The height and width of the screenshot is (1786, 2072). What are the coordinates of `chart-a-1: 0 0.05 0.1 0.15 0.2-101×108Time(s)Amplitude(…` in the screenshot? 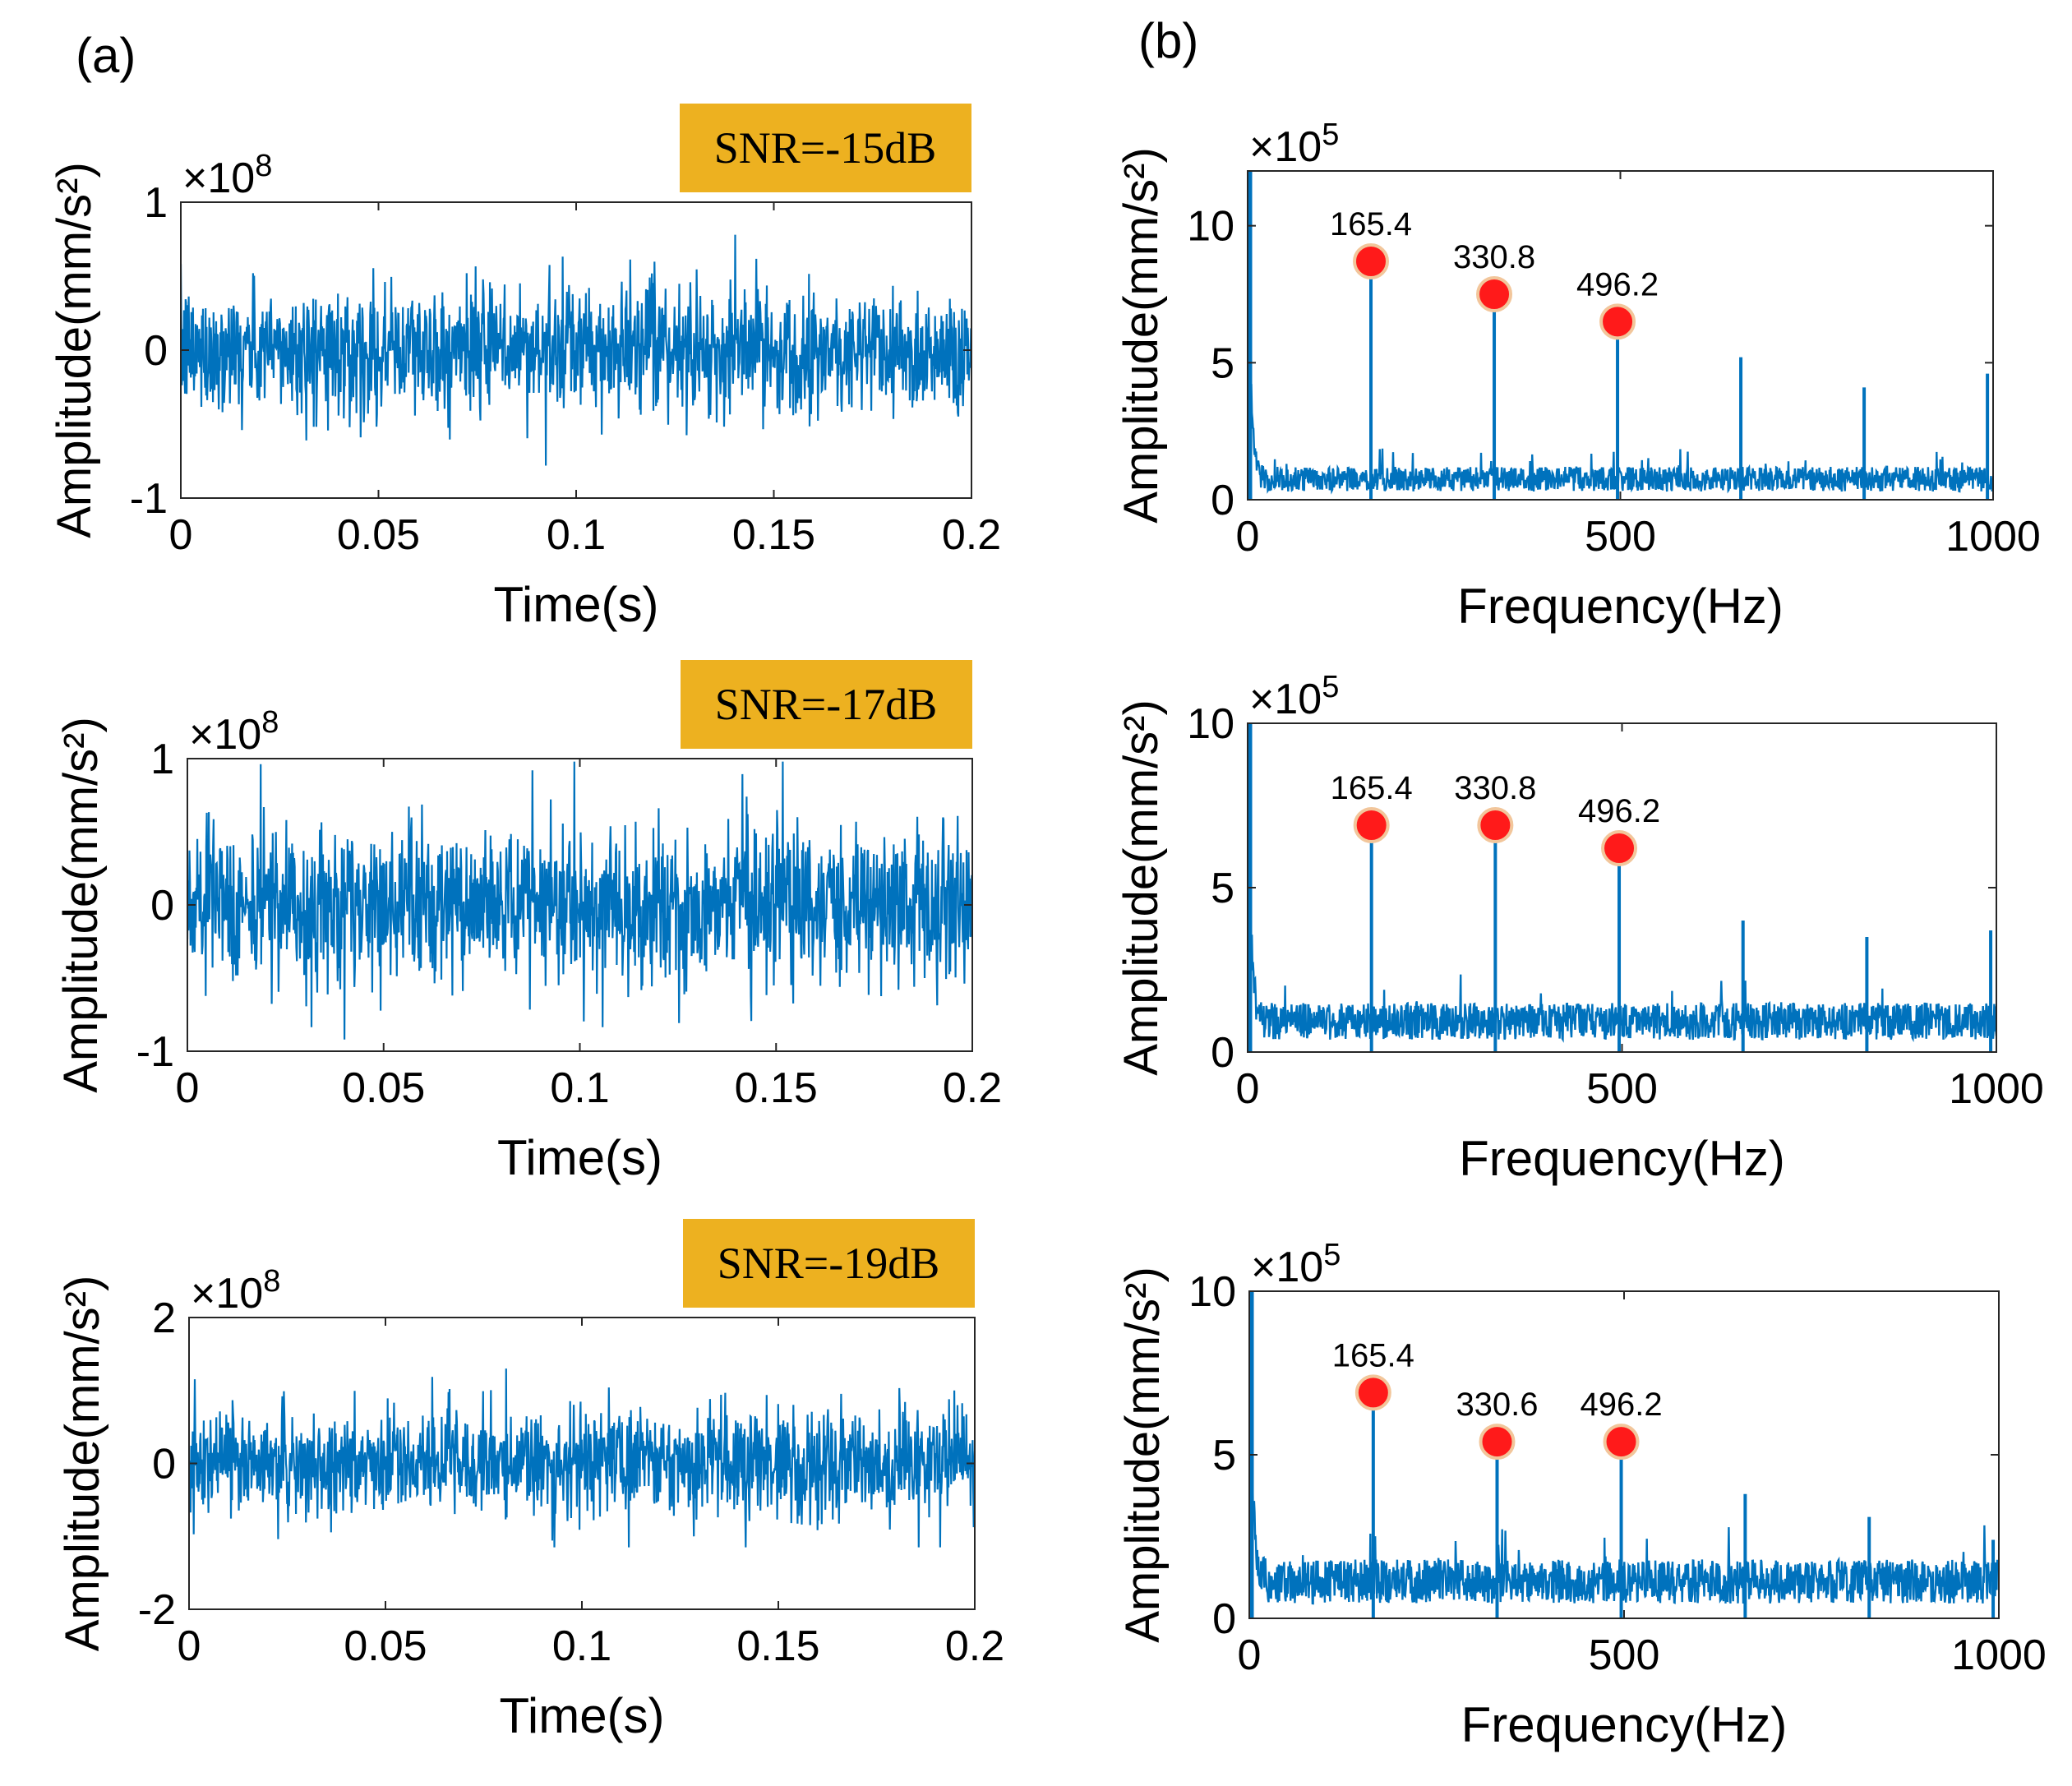 It's located at (524, 368).